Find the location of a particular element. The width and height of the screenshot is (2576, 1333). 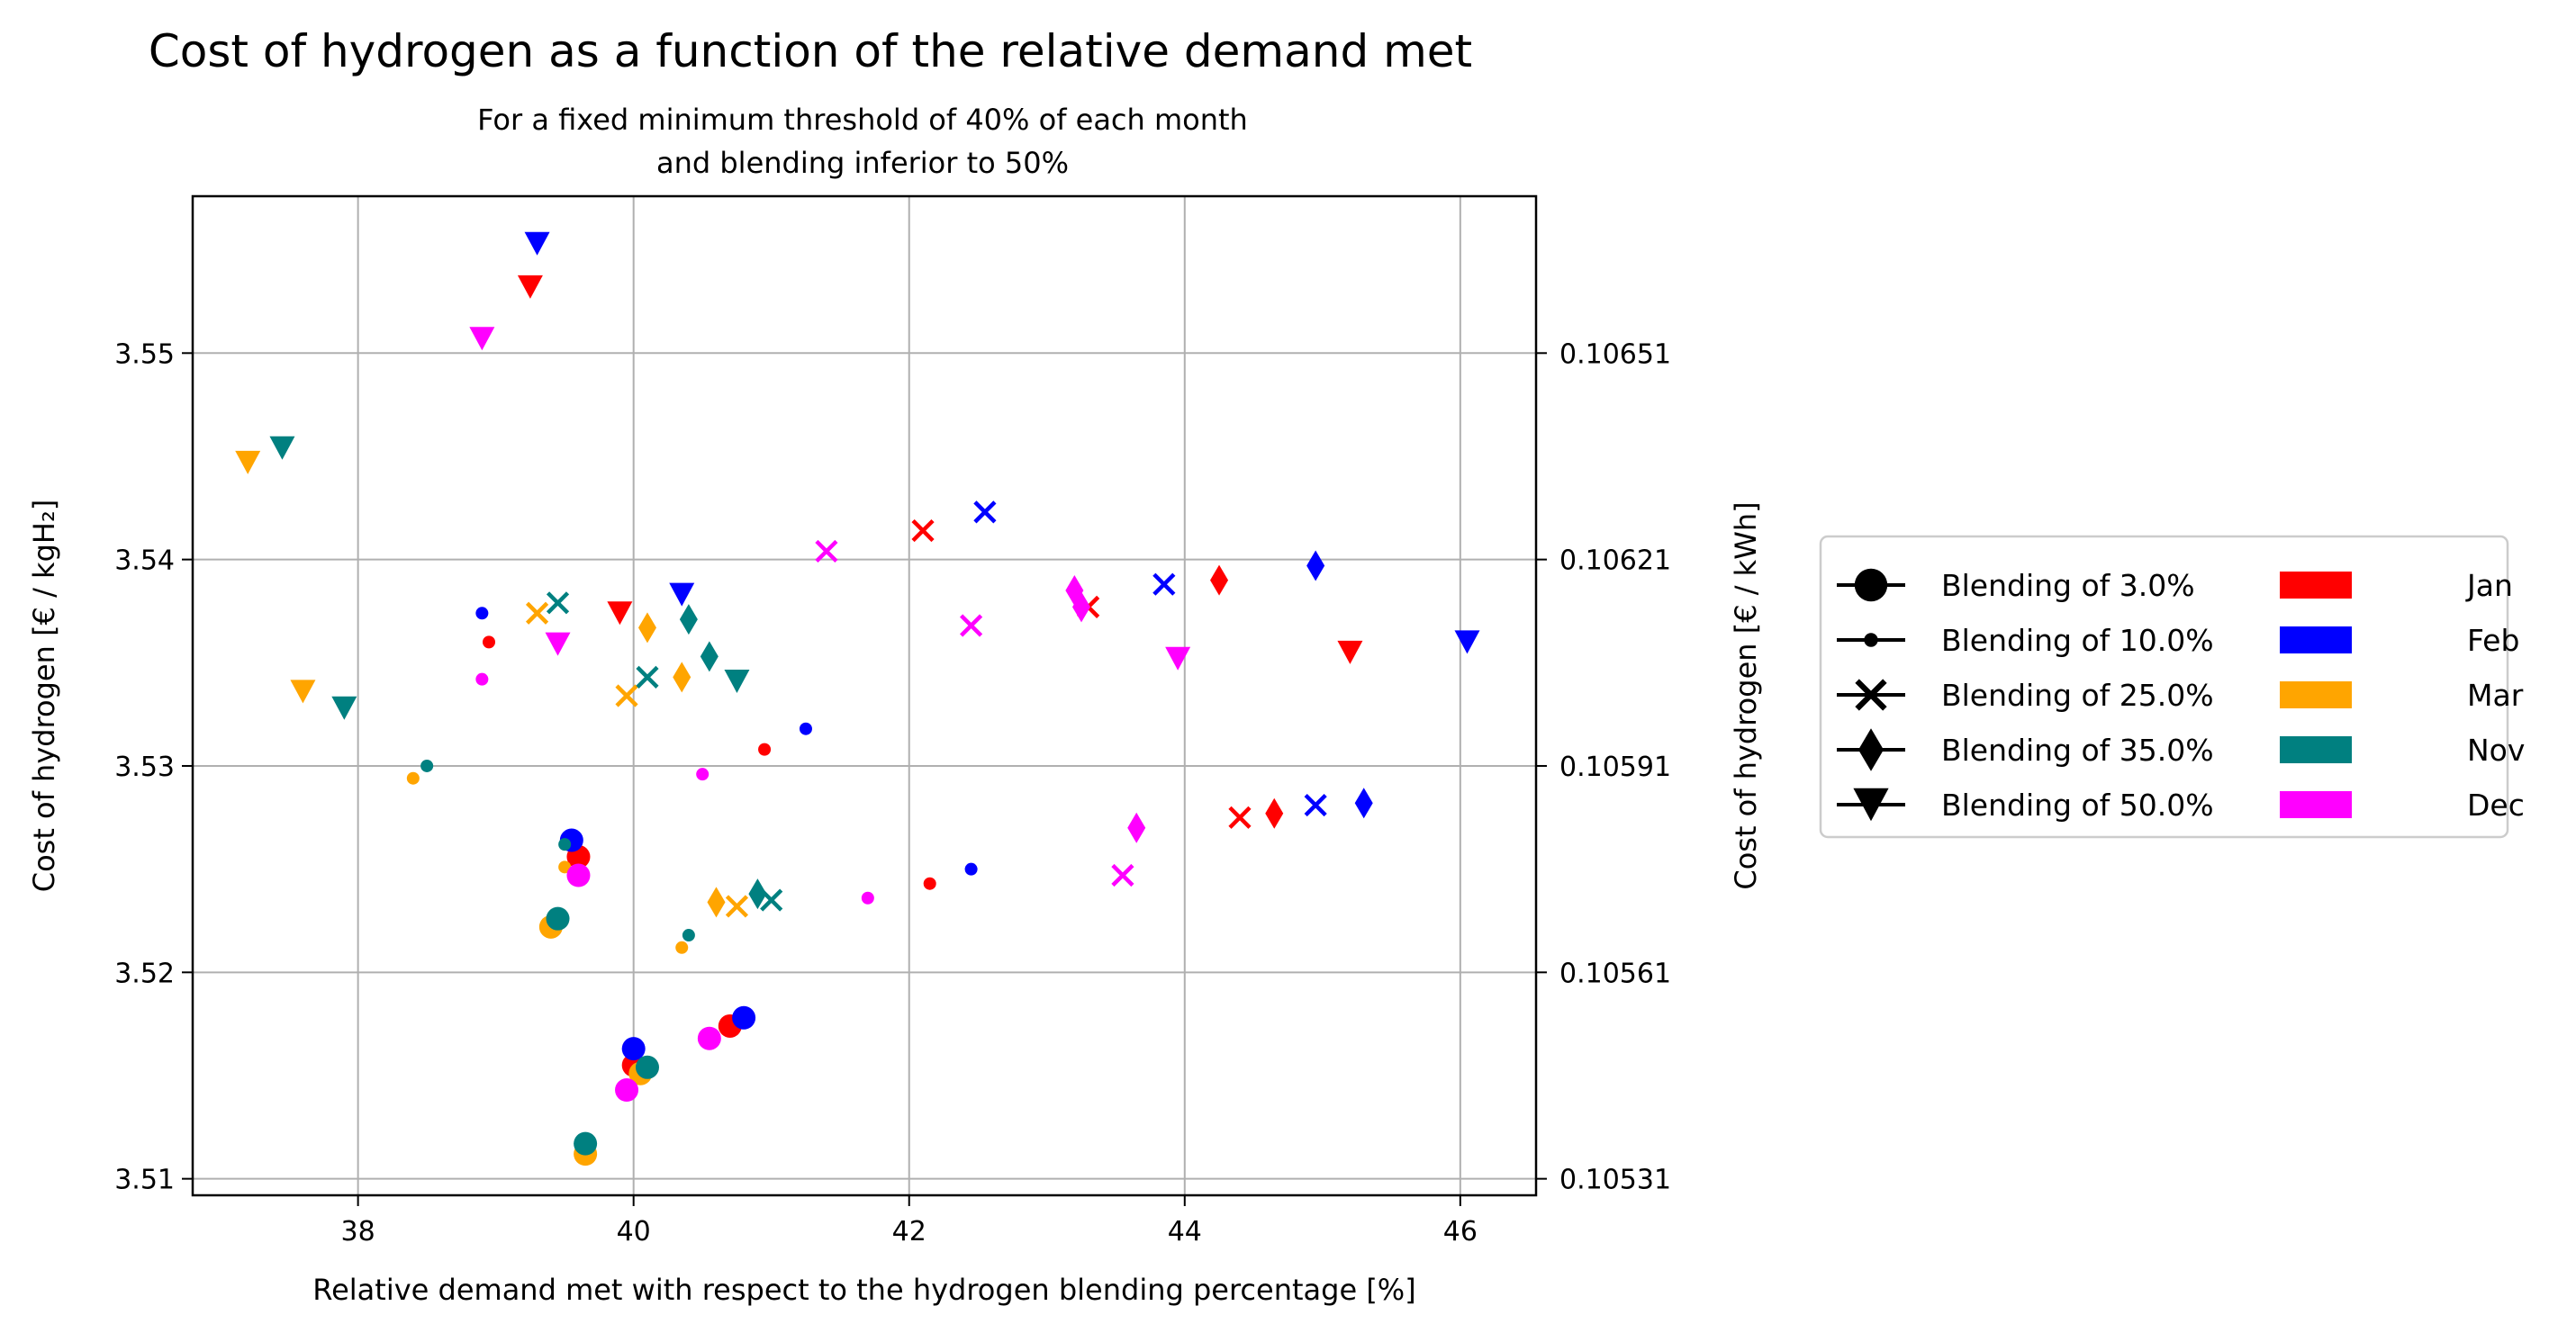

y-tick-label: 3.55 is located at coordinates (144, 354).